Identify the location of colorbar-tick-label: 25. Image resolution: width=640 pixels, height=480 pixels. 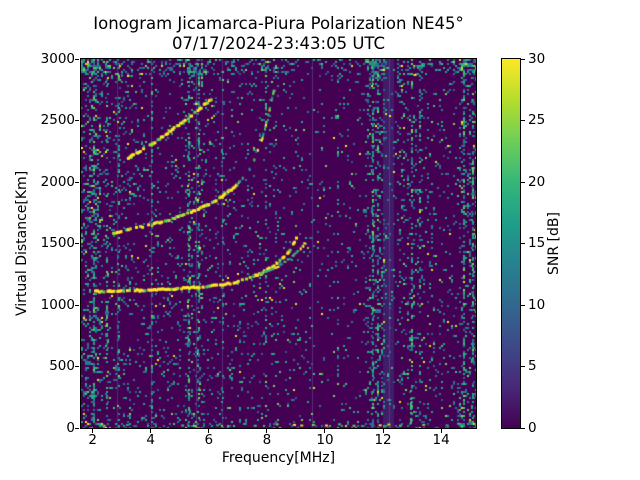
(537, 120).